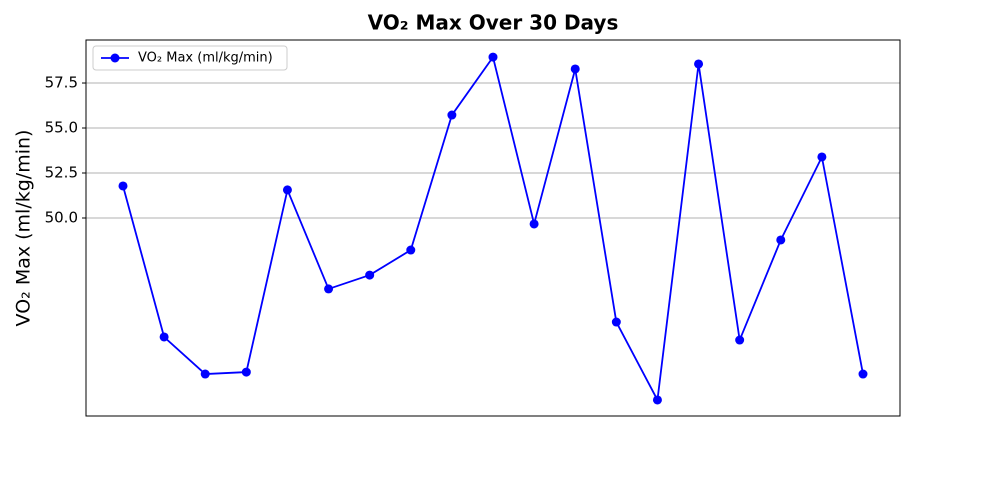 This screenshot has width=1000, height=500. What do you see at coordinates (115, 58) in the screenshot?
I see `legend-marker` at bounding box center [115, 58].